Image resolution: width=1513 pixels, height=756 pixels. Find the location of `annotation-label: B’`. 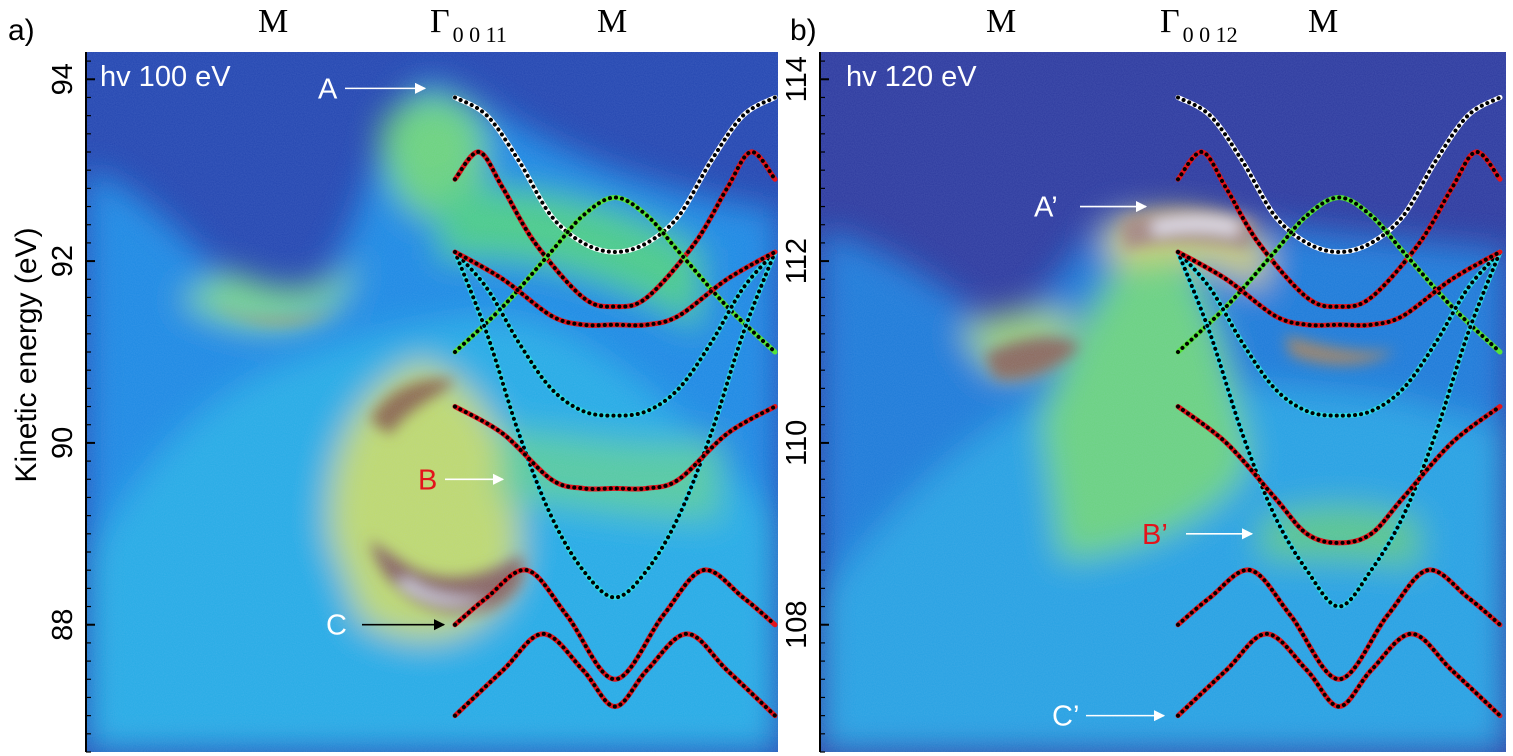

annotation-label: B’ is located at coordinates (1155, 535).